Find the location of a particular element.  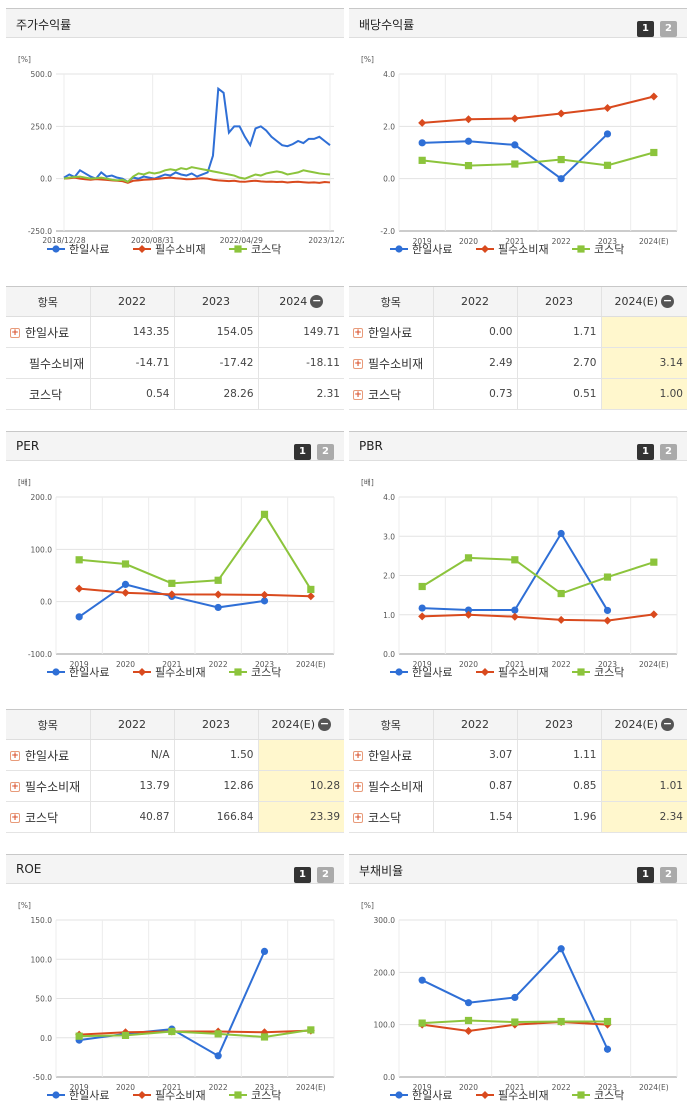

legend-label: 한일사료 is located at coordinates (432, 672).